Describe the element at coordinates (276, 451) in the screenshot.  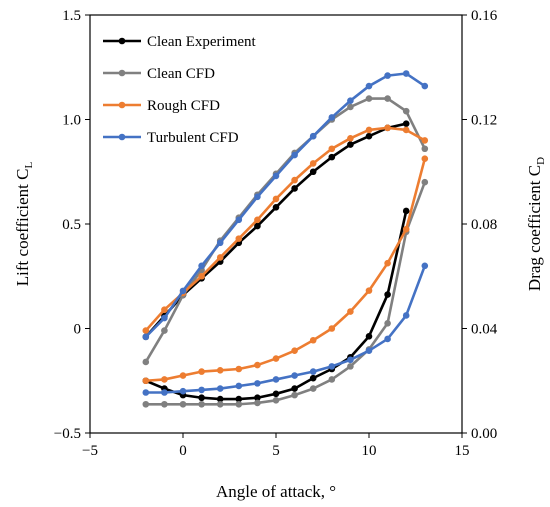
I see `x-tick-label: 5` at that location.